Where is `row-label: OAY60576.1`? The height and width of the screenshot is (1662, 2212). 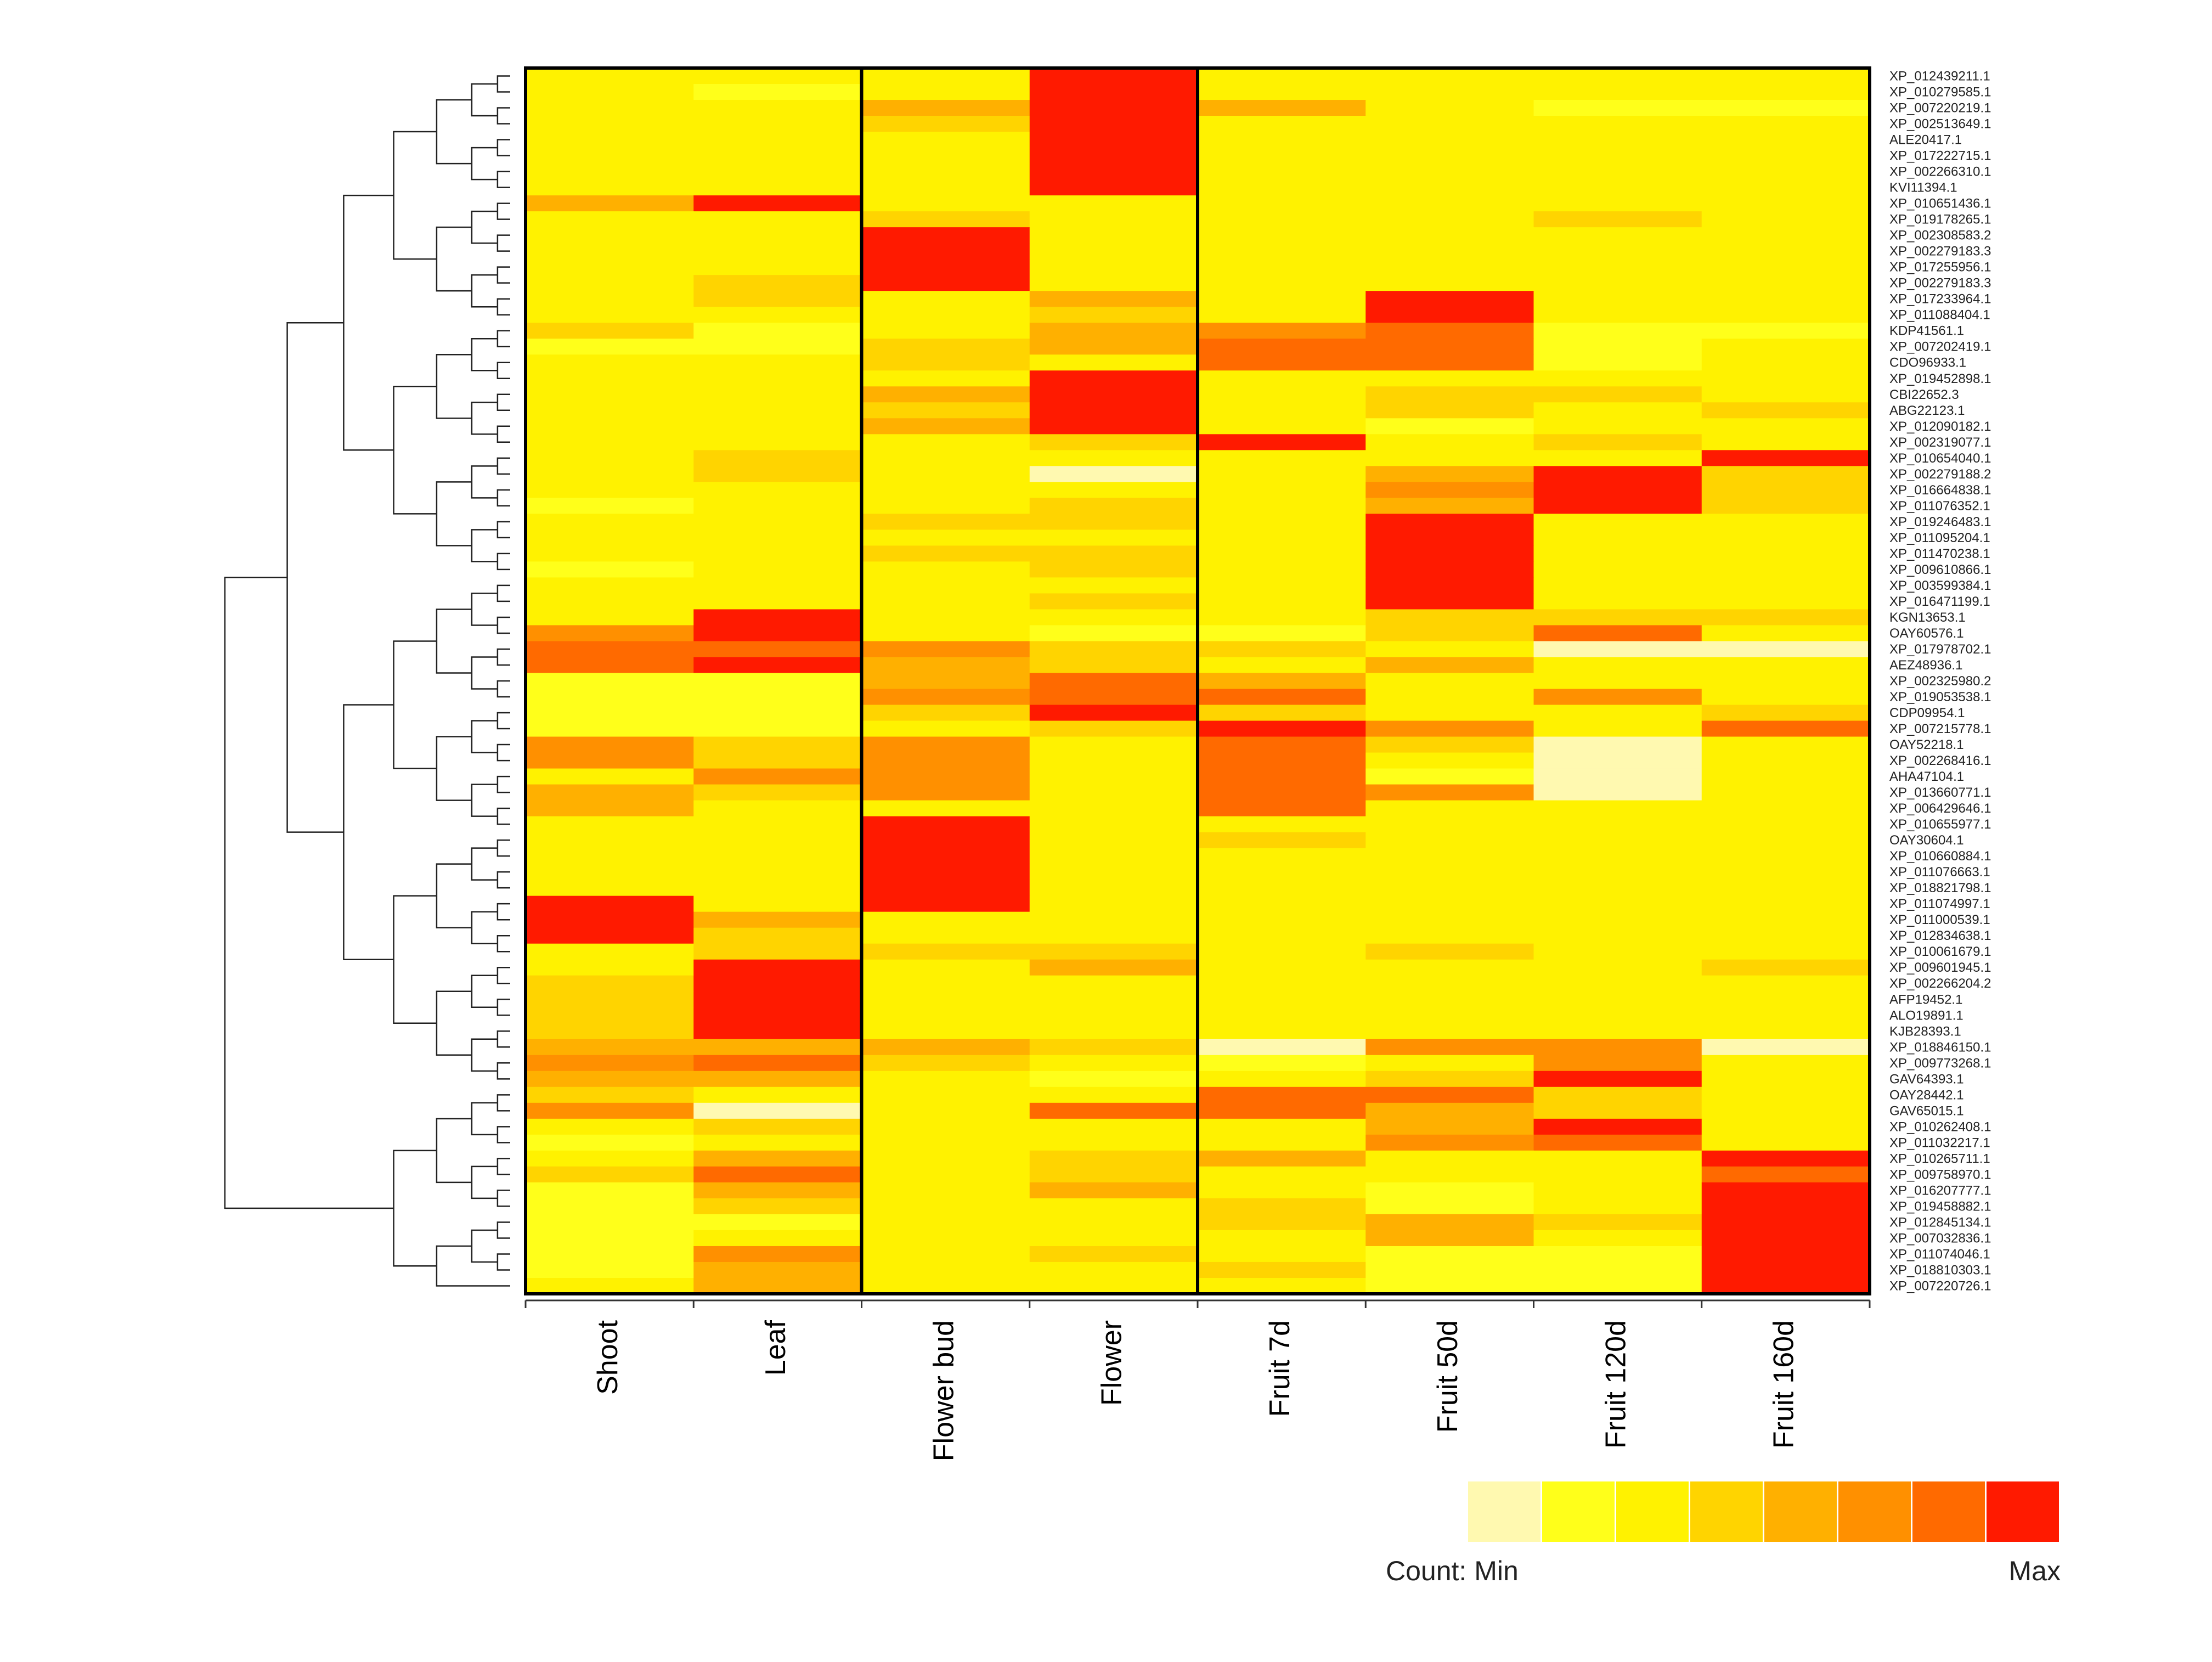
row-label: OAY60576.1 is located at coordinates (1926, 633).